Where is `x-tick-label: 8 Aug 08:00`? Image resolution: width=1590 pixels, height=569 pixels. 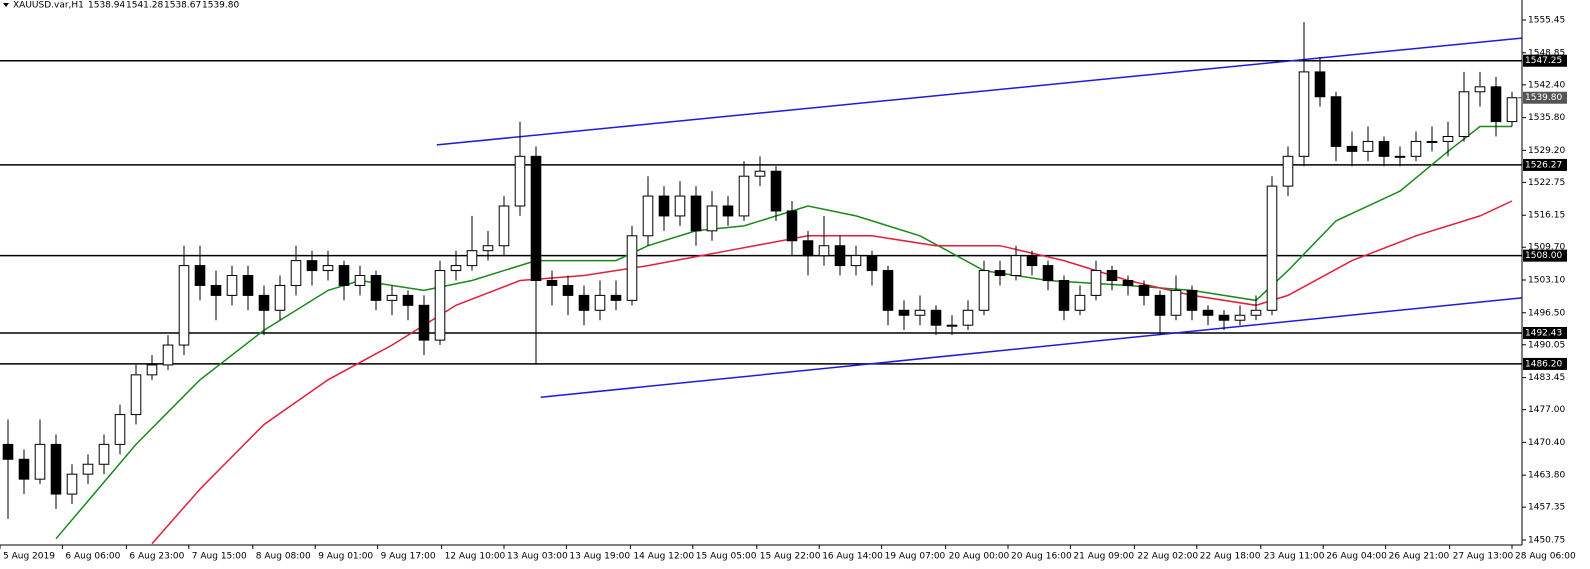 x-tick-label: 8 Aug 08:00 is located at coordinates (283, 557).